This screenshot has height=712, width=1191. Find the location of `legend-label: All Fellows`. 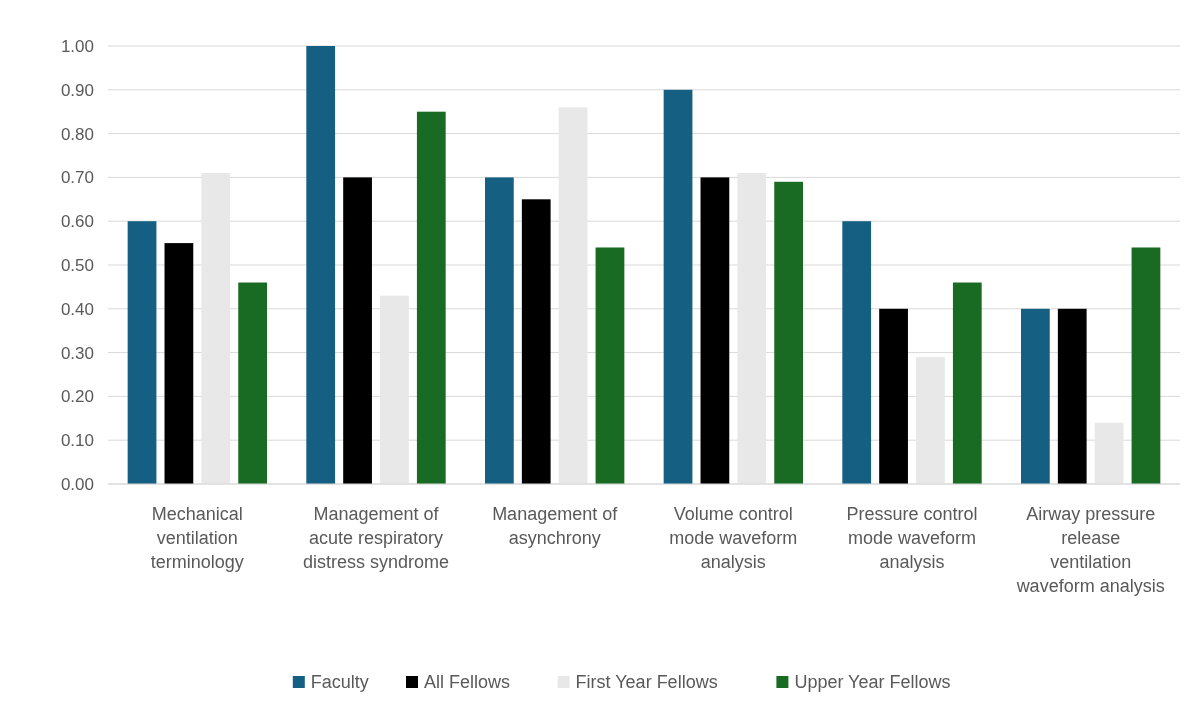

legend-label: All Fellows is located at coordinates (467, 682).